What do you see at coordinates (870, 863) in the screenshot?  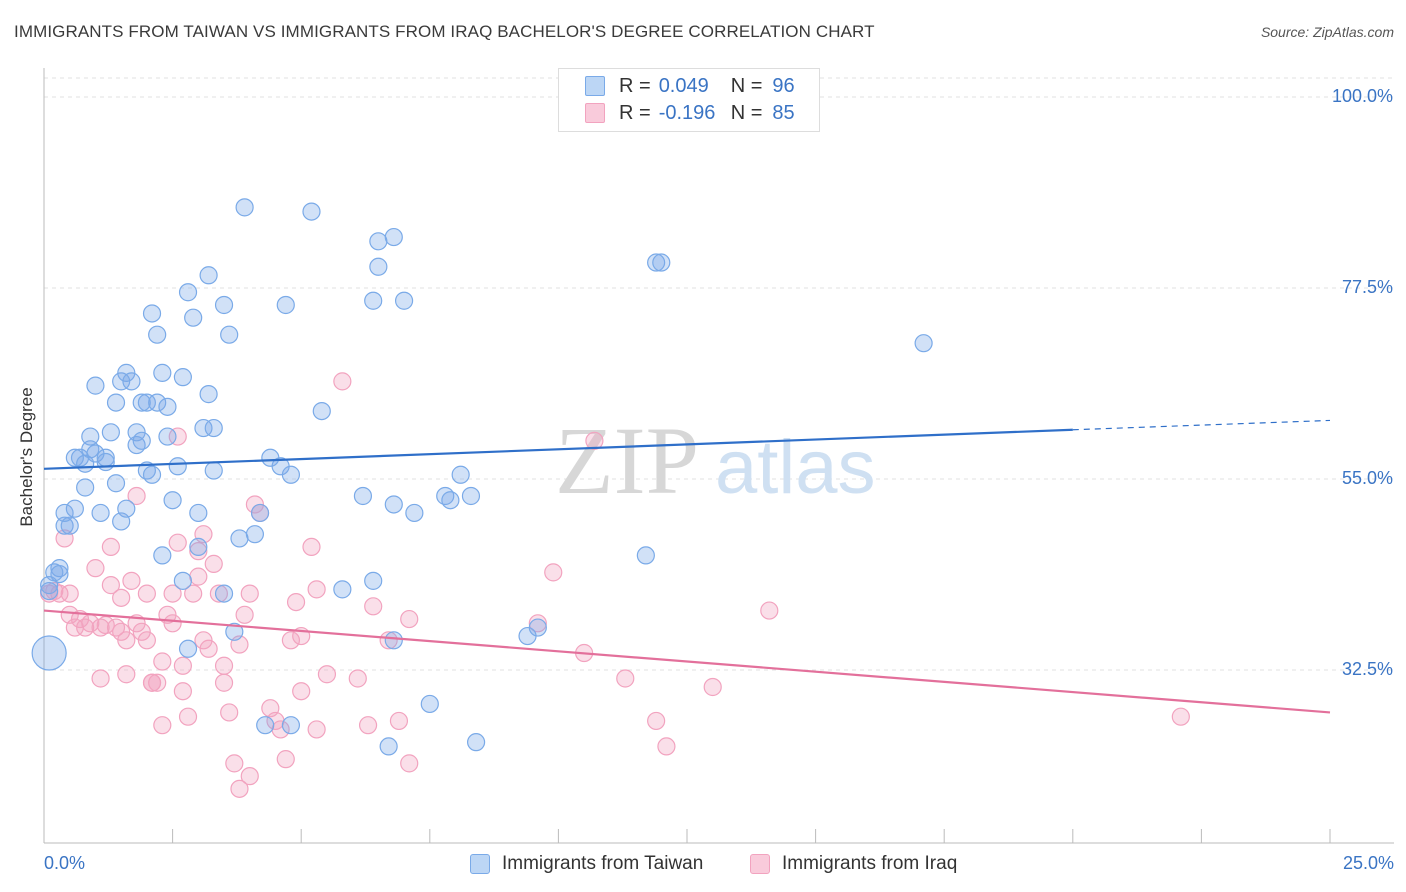 I see `bottom-iraq-label: Immigrants from Iraq` at bounding box center [870, 863].